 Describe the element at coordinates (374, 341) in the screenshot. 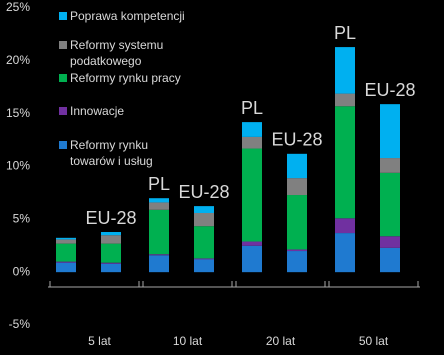

I see `x-group-label: 50 lat` at that location.